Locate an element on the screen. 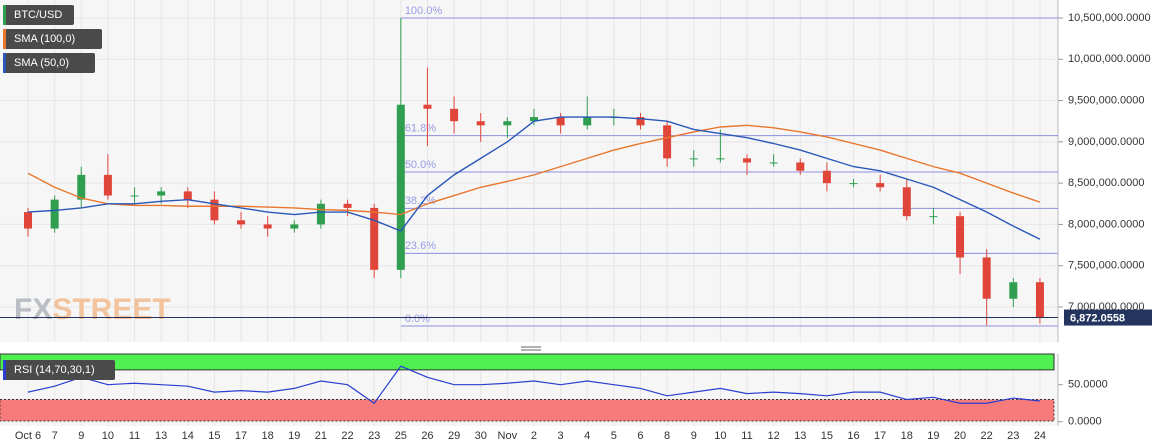 The image size is (1153, 448). overbought-zone is located at coordinates (527, 362).